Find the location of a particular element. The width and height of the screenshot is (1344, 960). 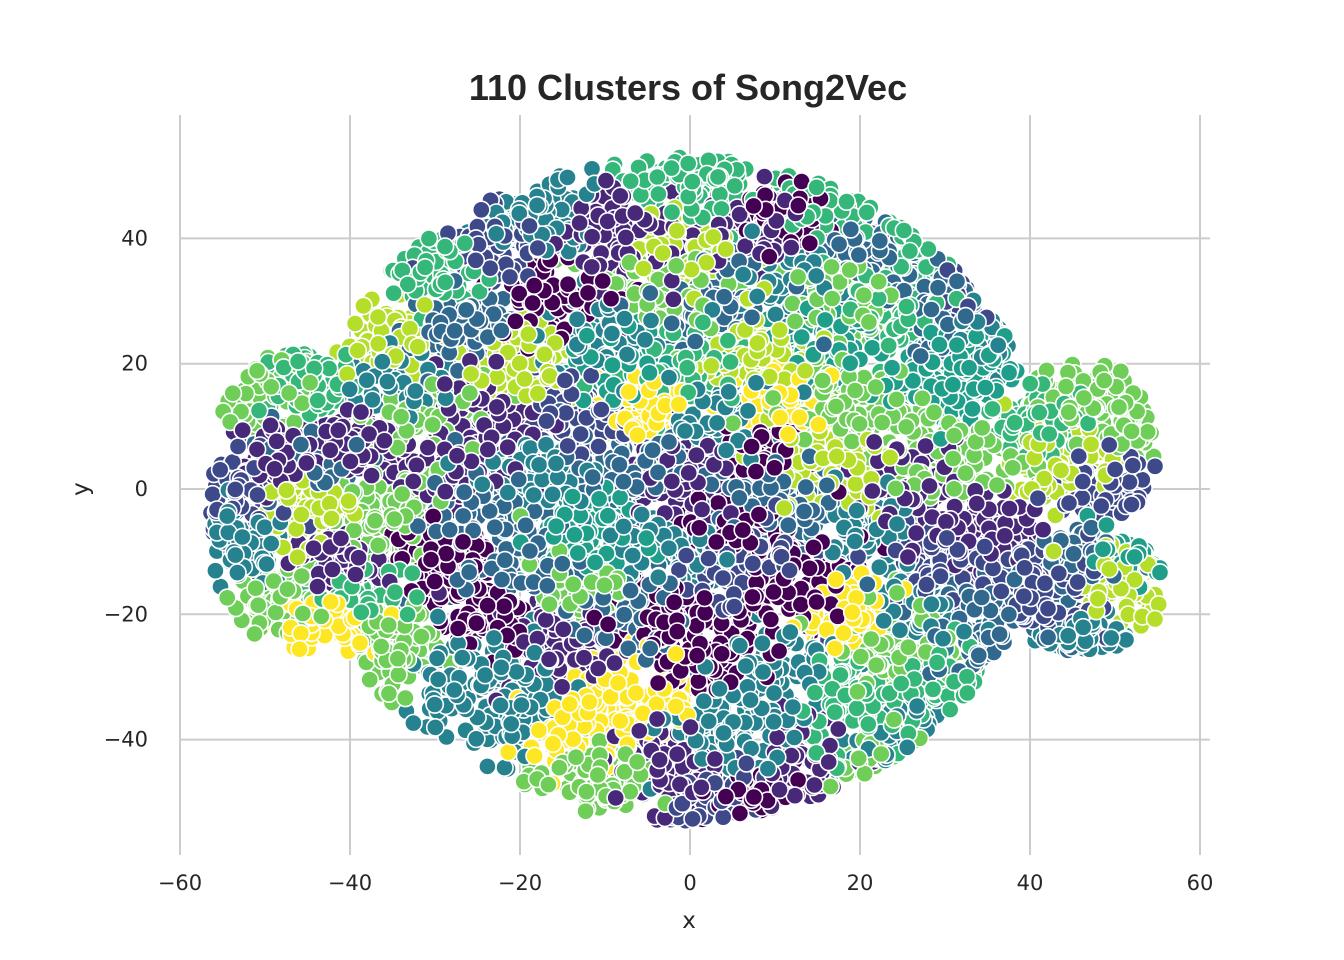

chart-title: 110 Clusters of Song2Vec is located at coordinates (688, 87).